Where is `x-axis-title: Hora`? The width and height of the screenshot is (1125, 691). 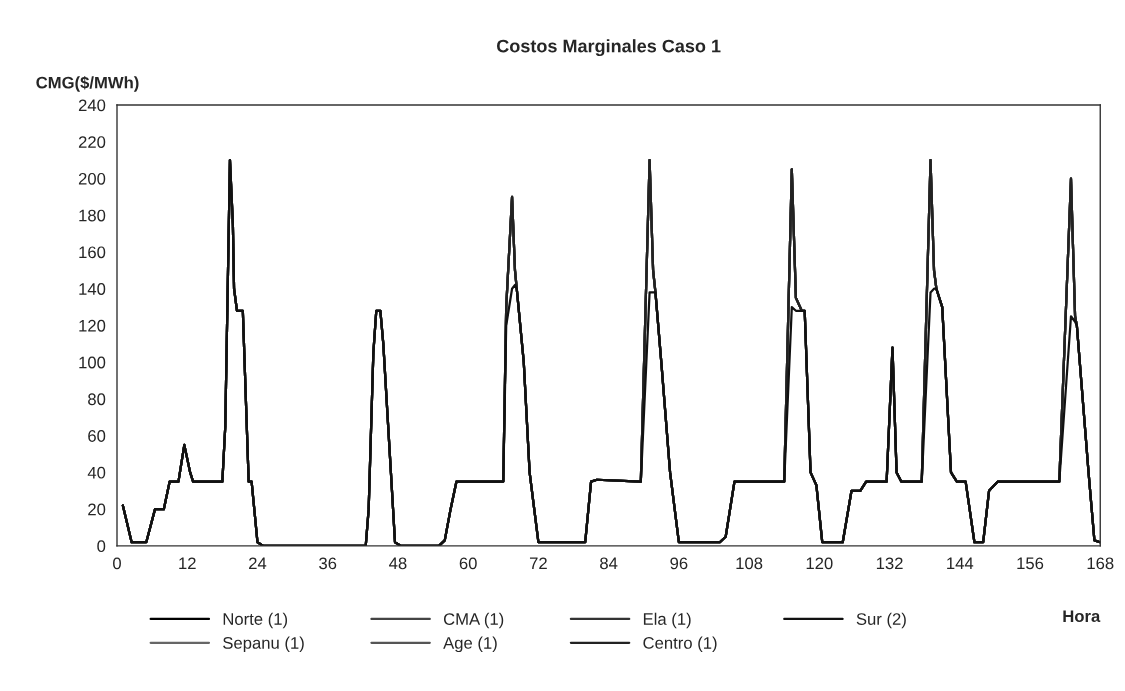
x-axis-title: Hora is located at coordinates (1082, 616).